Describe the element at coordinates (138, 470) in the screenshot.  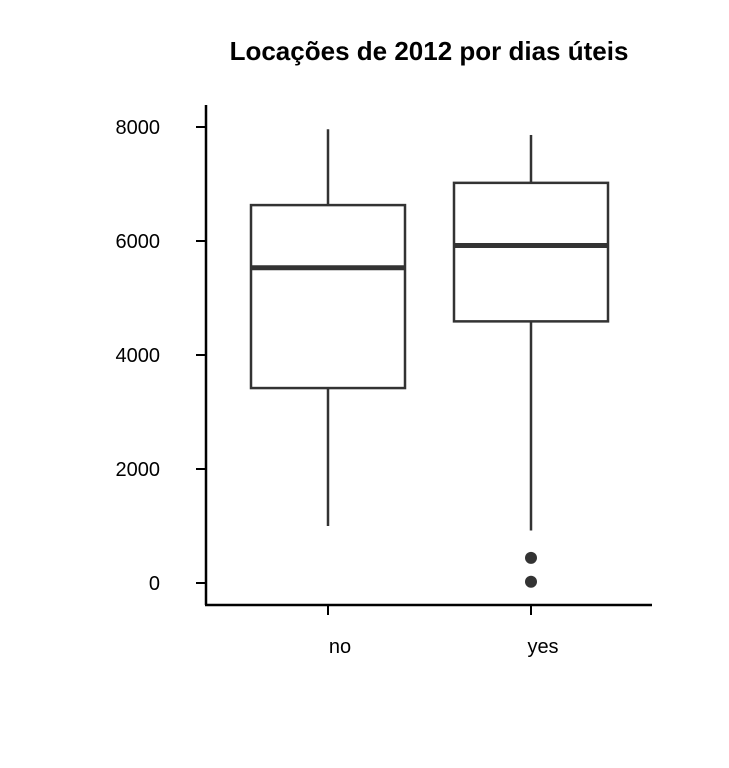
I see `y-tick-label: 2000` at that location.